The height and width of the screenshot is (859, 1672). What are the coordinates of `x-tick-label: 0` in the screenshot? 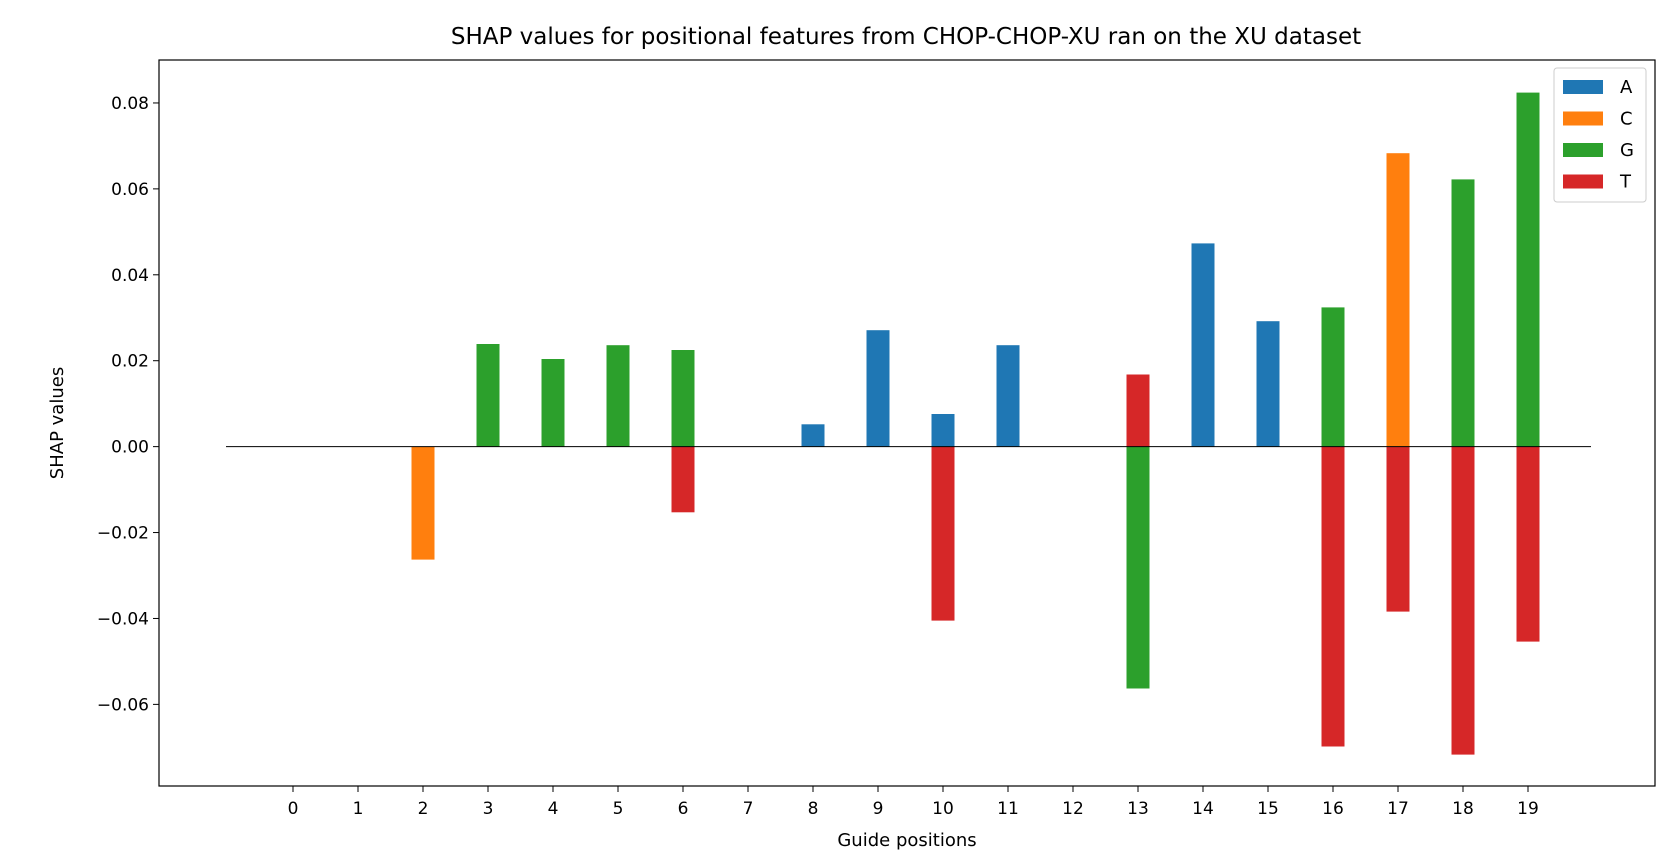 It's located at (293, 809).